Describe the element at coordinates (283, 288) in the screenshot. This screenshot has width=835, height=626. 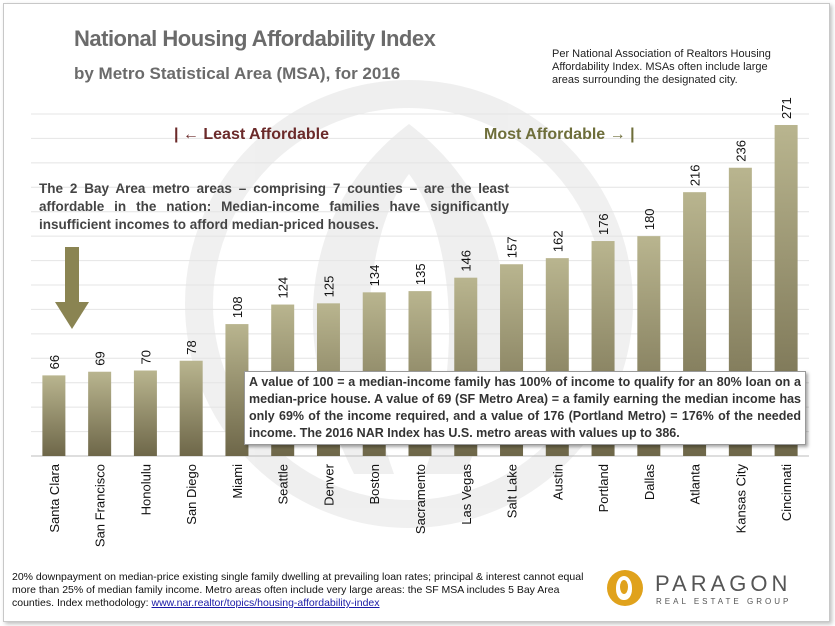
I see `value-label: 124` at that location.